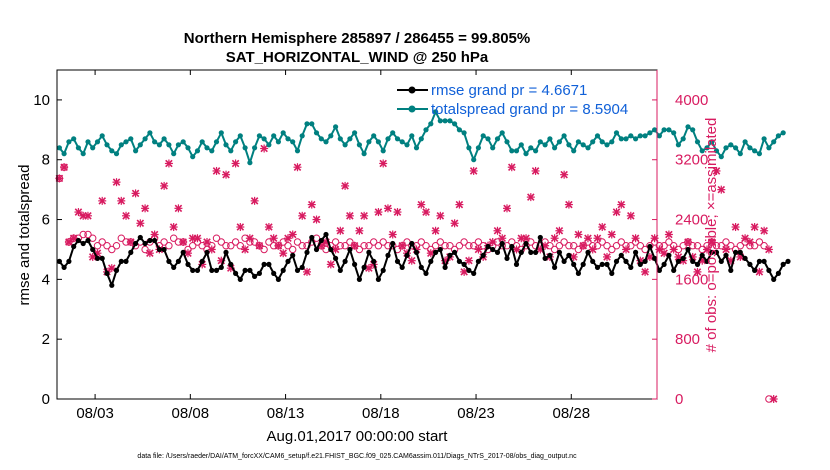 This screenshot has width=830, height=470. What do you see at coordinates (95, 413) in the screenshot?
I see `x-tick-label: 08/03` at bounding box center [95, 413].